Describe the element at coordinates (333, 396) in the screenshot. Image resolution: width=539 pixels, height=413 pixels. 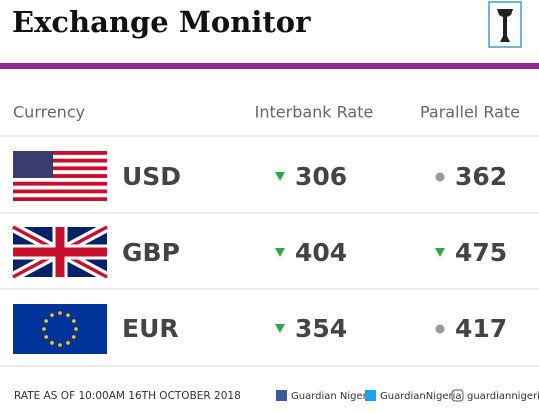
I see `social-handle: Guardian Nigeria` at that location.